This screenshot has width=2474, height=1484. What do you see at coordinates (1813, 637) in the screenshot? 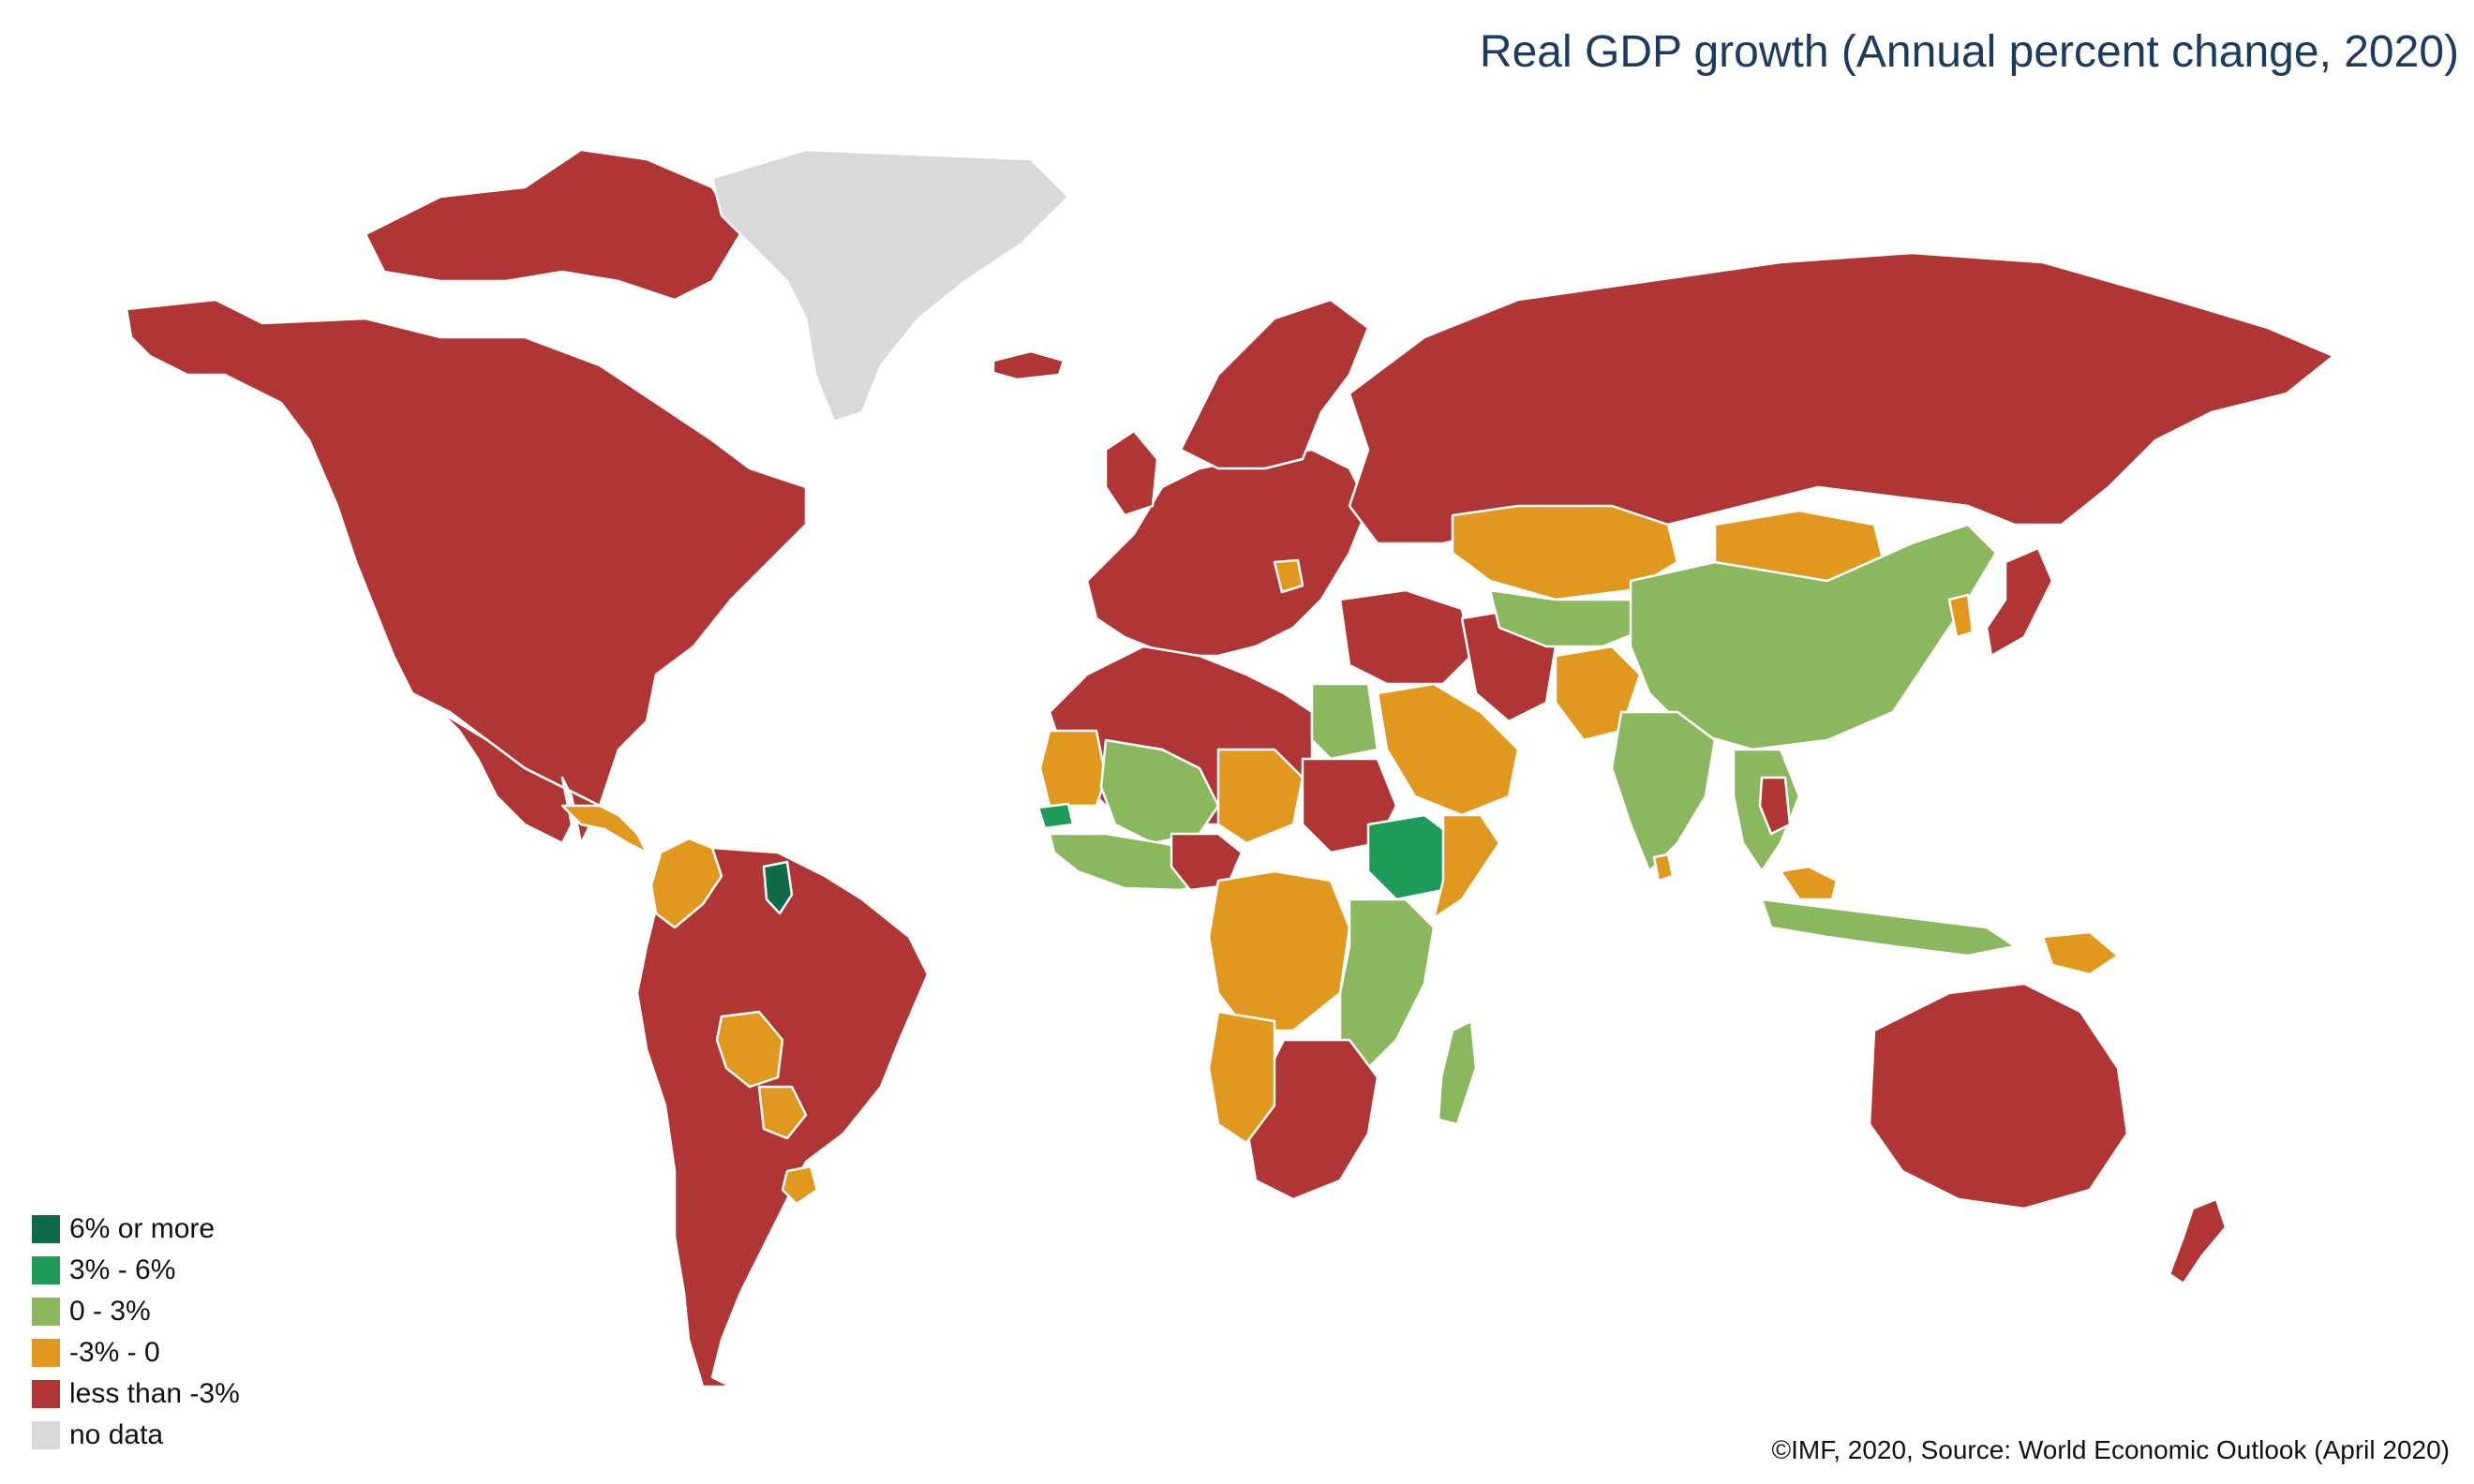
I see `region-china` at bounding box center [1813, 637].